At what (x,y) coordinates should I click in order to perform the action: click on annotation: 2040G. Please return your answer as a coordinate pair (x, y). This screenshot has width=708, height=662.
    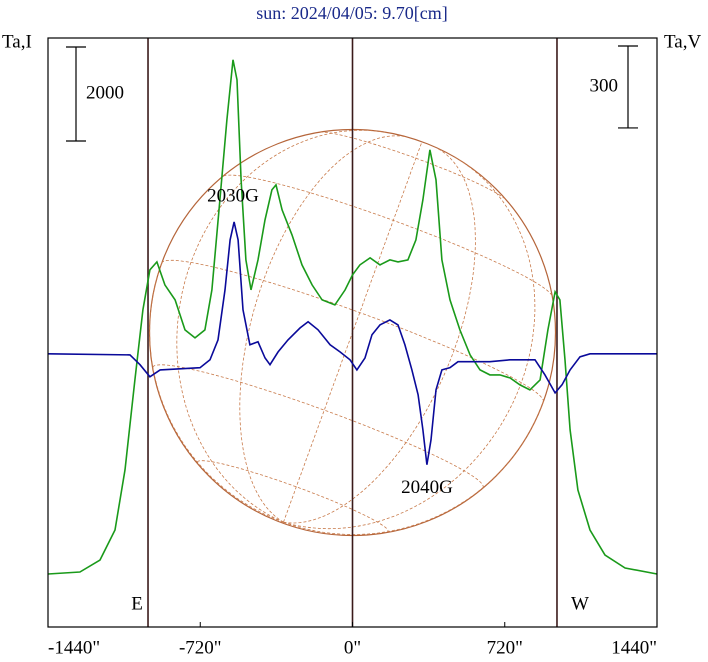
    Looking at the image, I should click on (427, 487).